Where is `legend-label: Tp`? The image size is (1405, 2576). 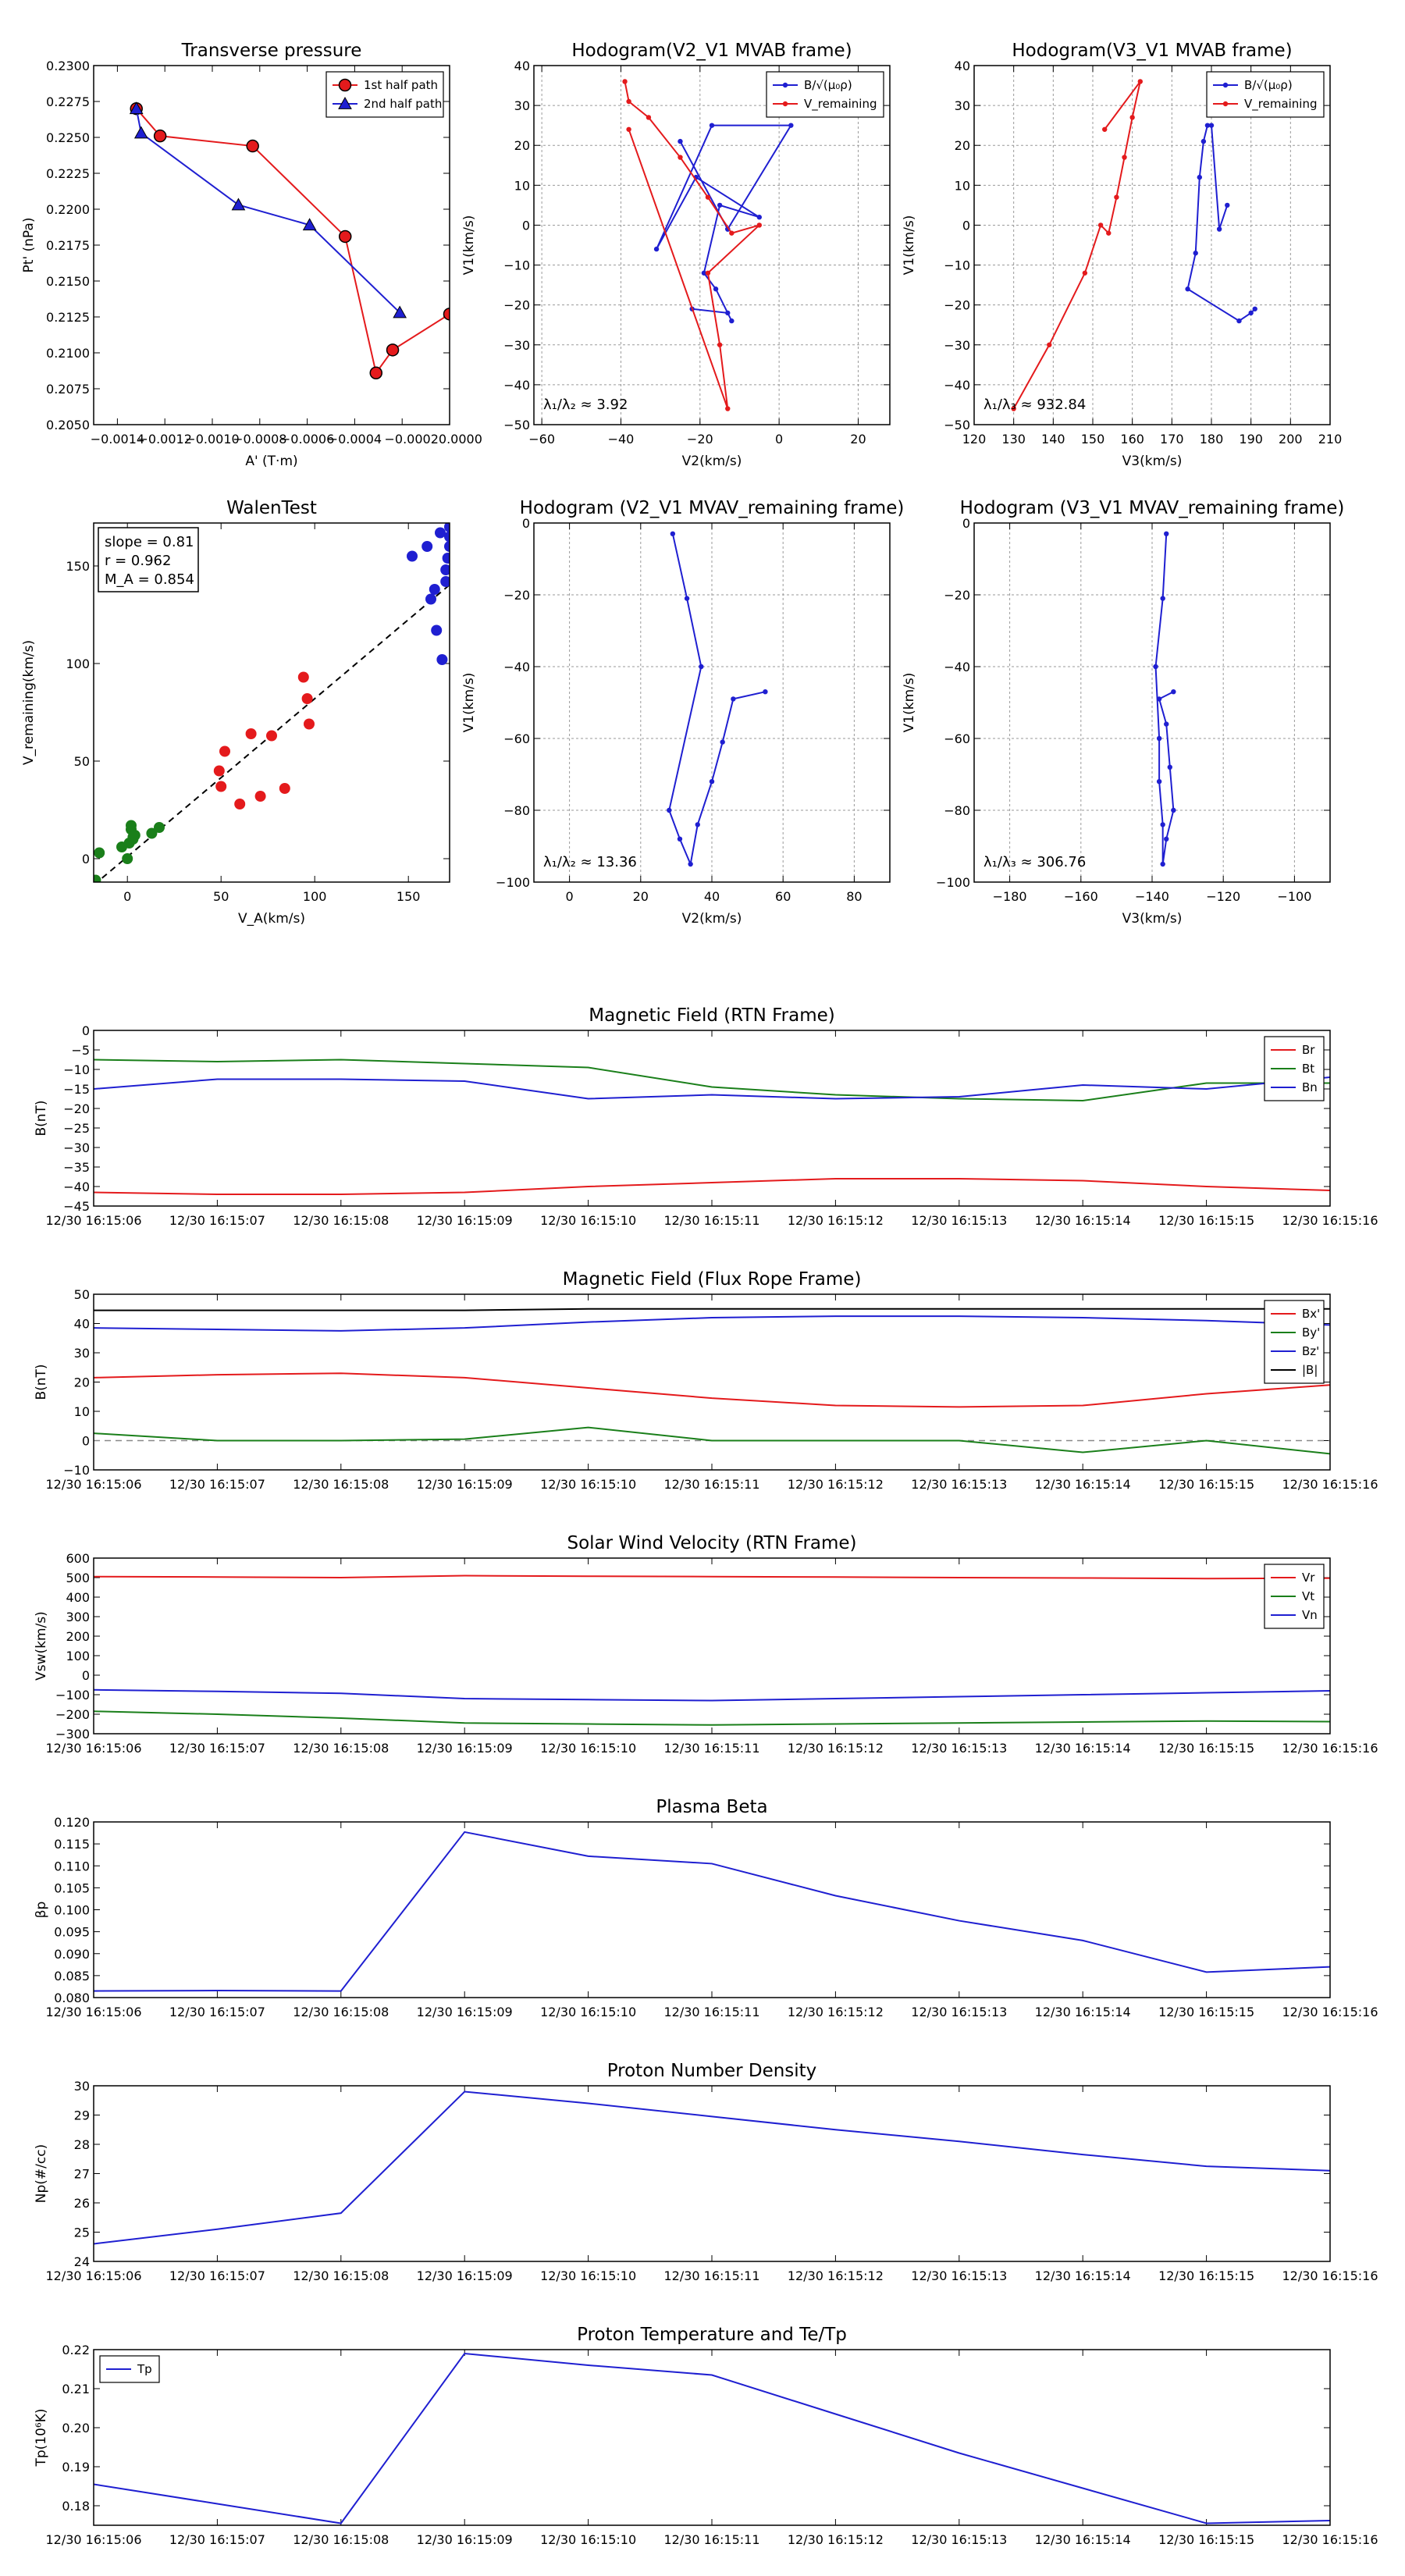 legend-label: Tp is located at coordinates (144, 2369).